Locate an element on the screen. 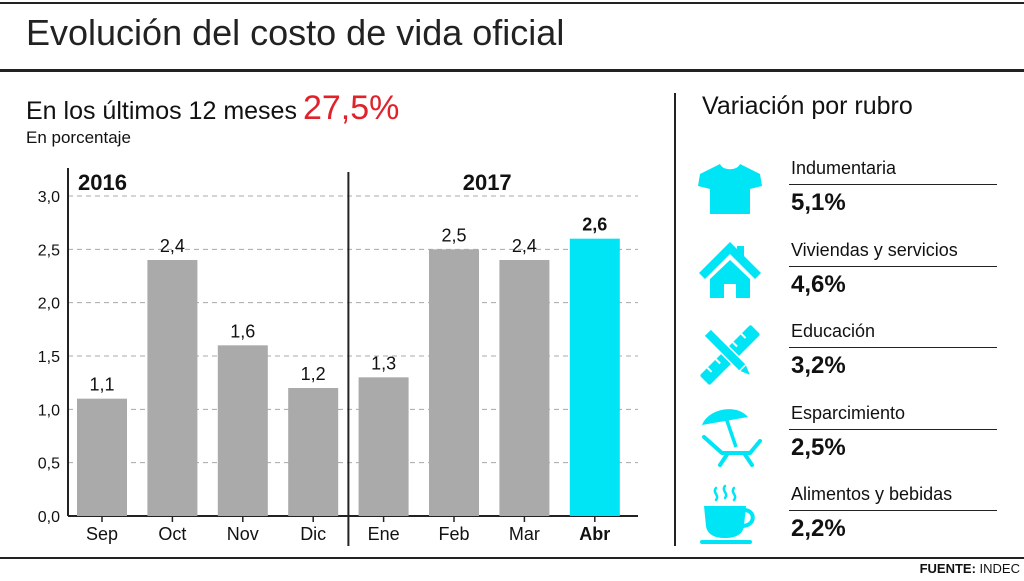 The height and width of the screenshot is (581, 1024). bar-ene is located at coordinates (383, 446).